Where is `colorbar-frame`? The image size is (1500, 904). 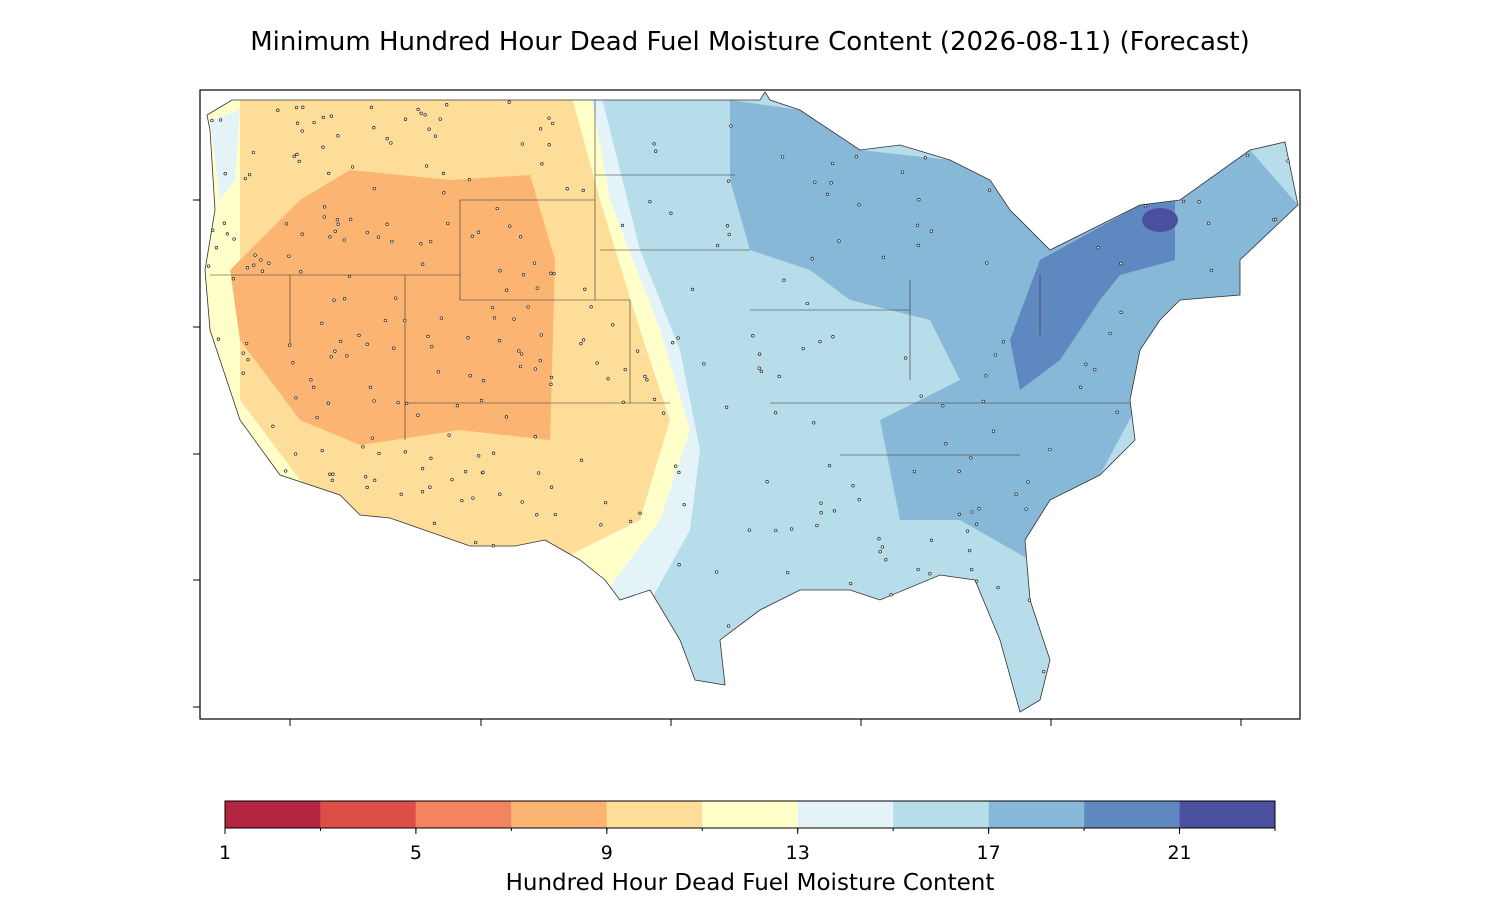
colorbar-frame is located at coordinates (750, 814).